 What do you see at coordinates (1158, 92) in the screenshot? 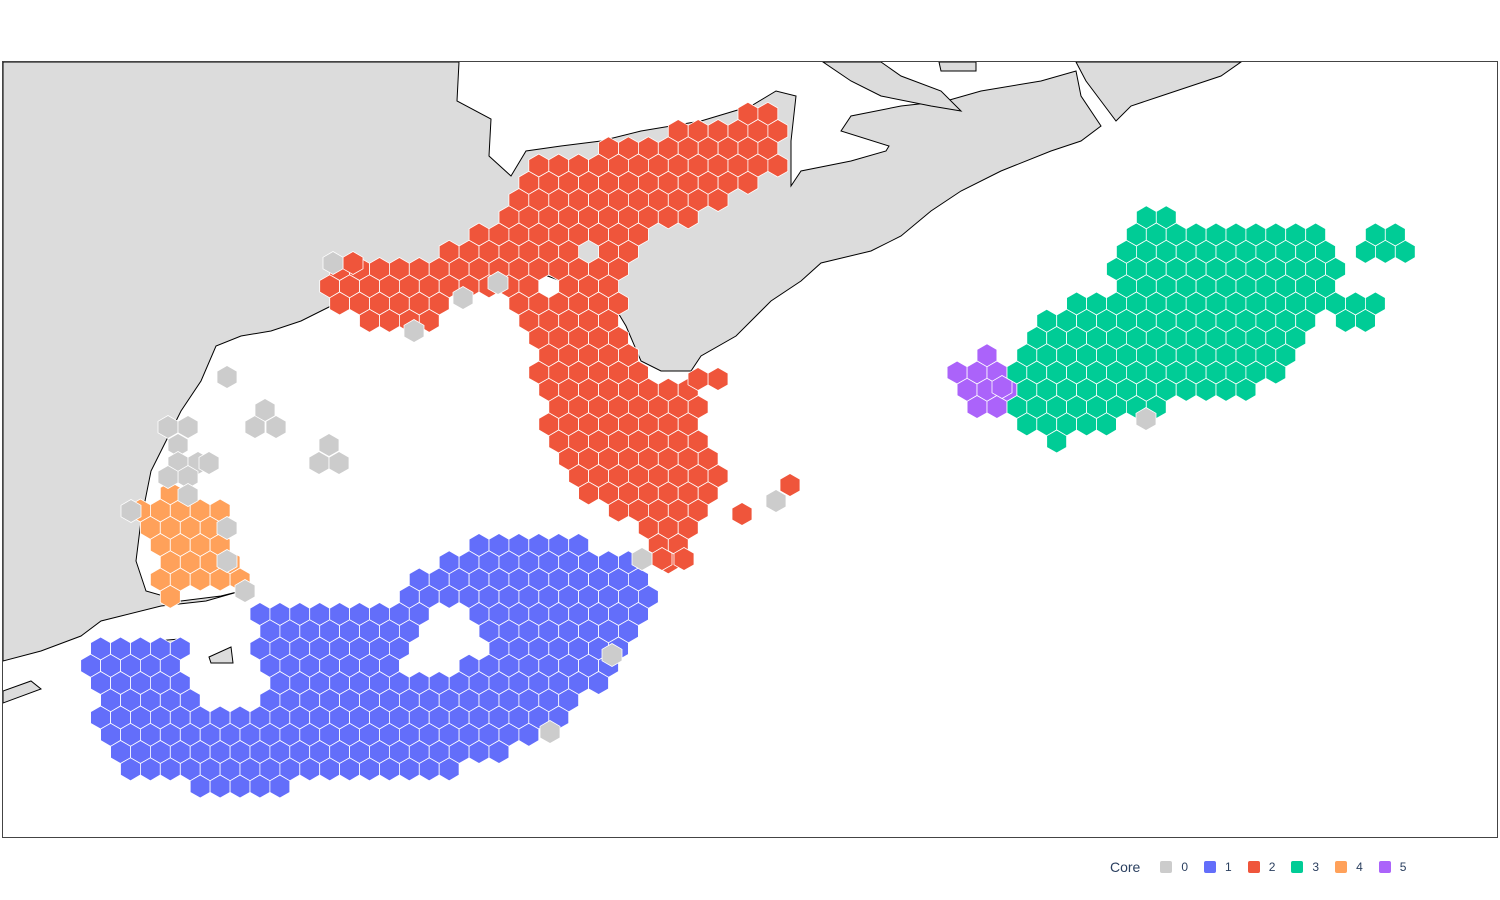
I see `cape-breton-landmass` at bounding box center [1158, 92].